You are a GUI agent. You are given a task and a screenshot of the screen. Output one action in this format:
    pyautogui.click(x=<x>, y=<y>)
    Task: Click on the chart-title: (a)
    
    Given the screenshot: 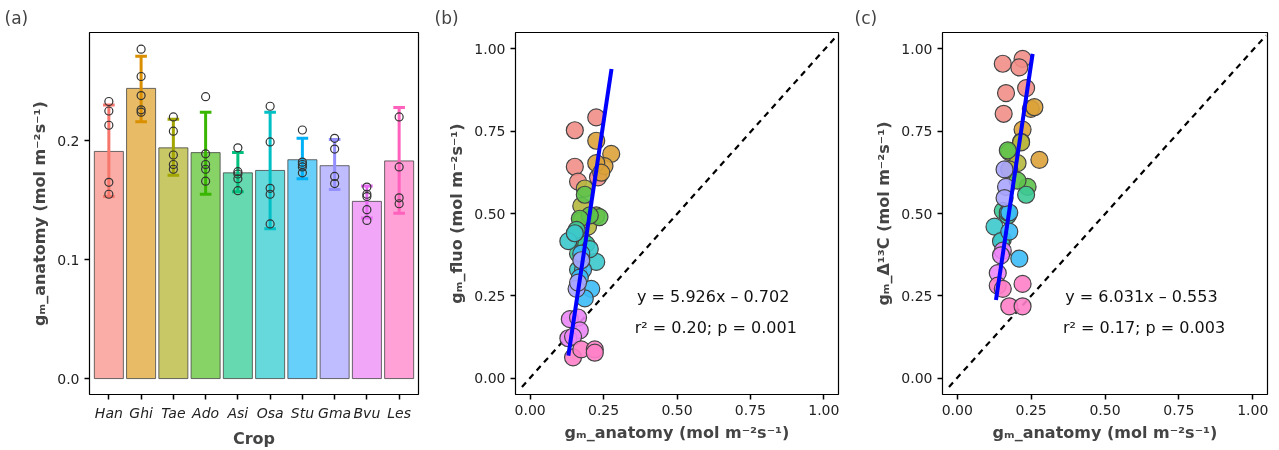 What is the action you would take?
    pyautogui.click(x=16, y=17)
    